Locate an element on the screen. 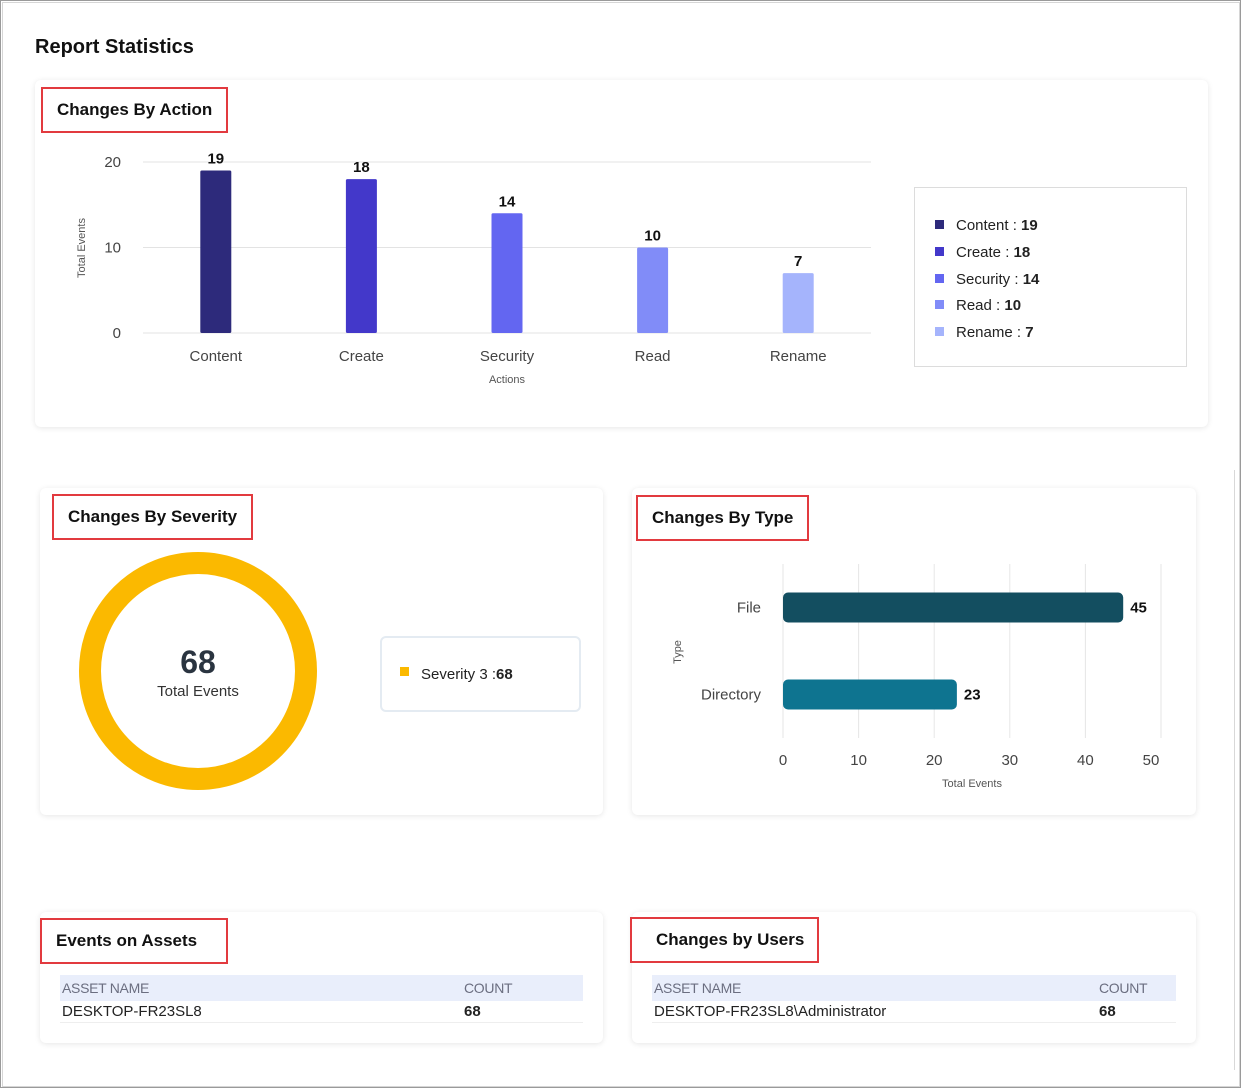 This screenshot has height=1090, width=1243. bar-read is located at coordinates (653, 290).